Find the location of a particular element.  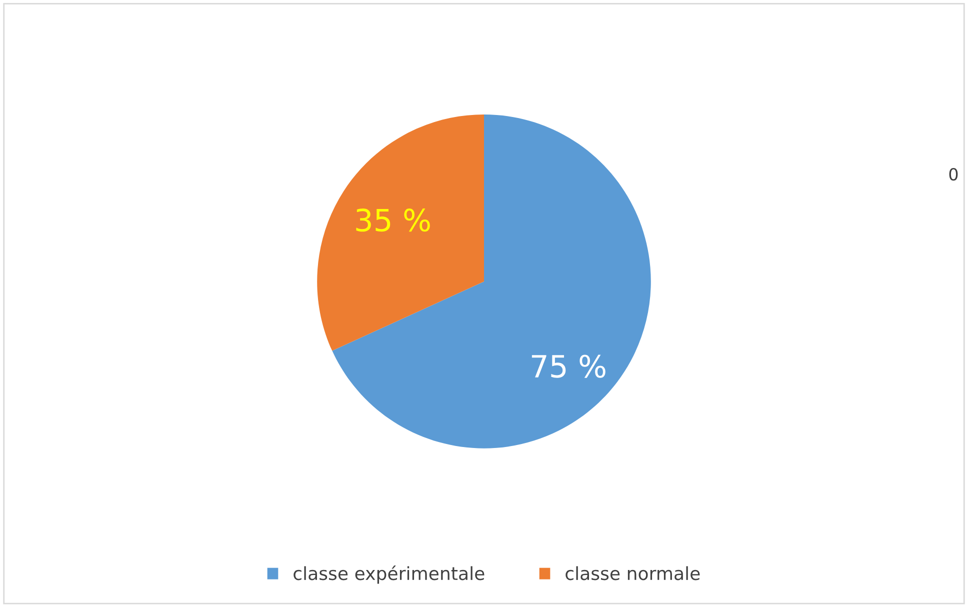

data-label: 75 % is located at coordinates (569, 366).